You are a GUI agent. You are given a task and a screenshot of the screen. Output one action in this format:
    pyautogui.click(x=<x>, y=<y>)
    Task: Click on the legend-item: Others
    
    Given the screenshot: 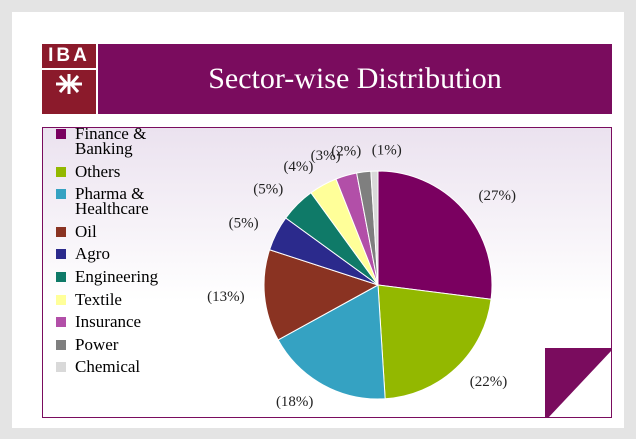 What is the action you would take?
    pyautogui.click(x=121, y=171)
    